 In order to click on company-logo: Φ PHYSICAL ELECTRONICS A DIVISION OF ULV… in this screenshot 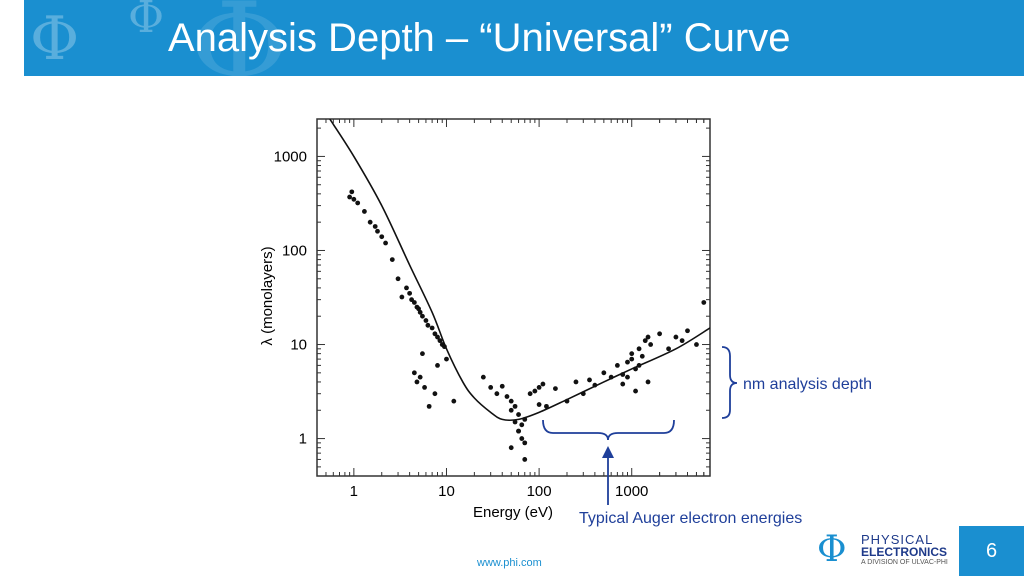, I will do `click(882, 550)`.